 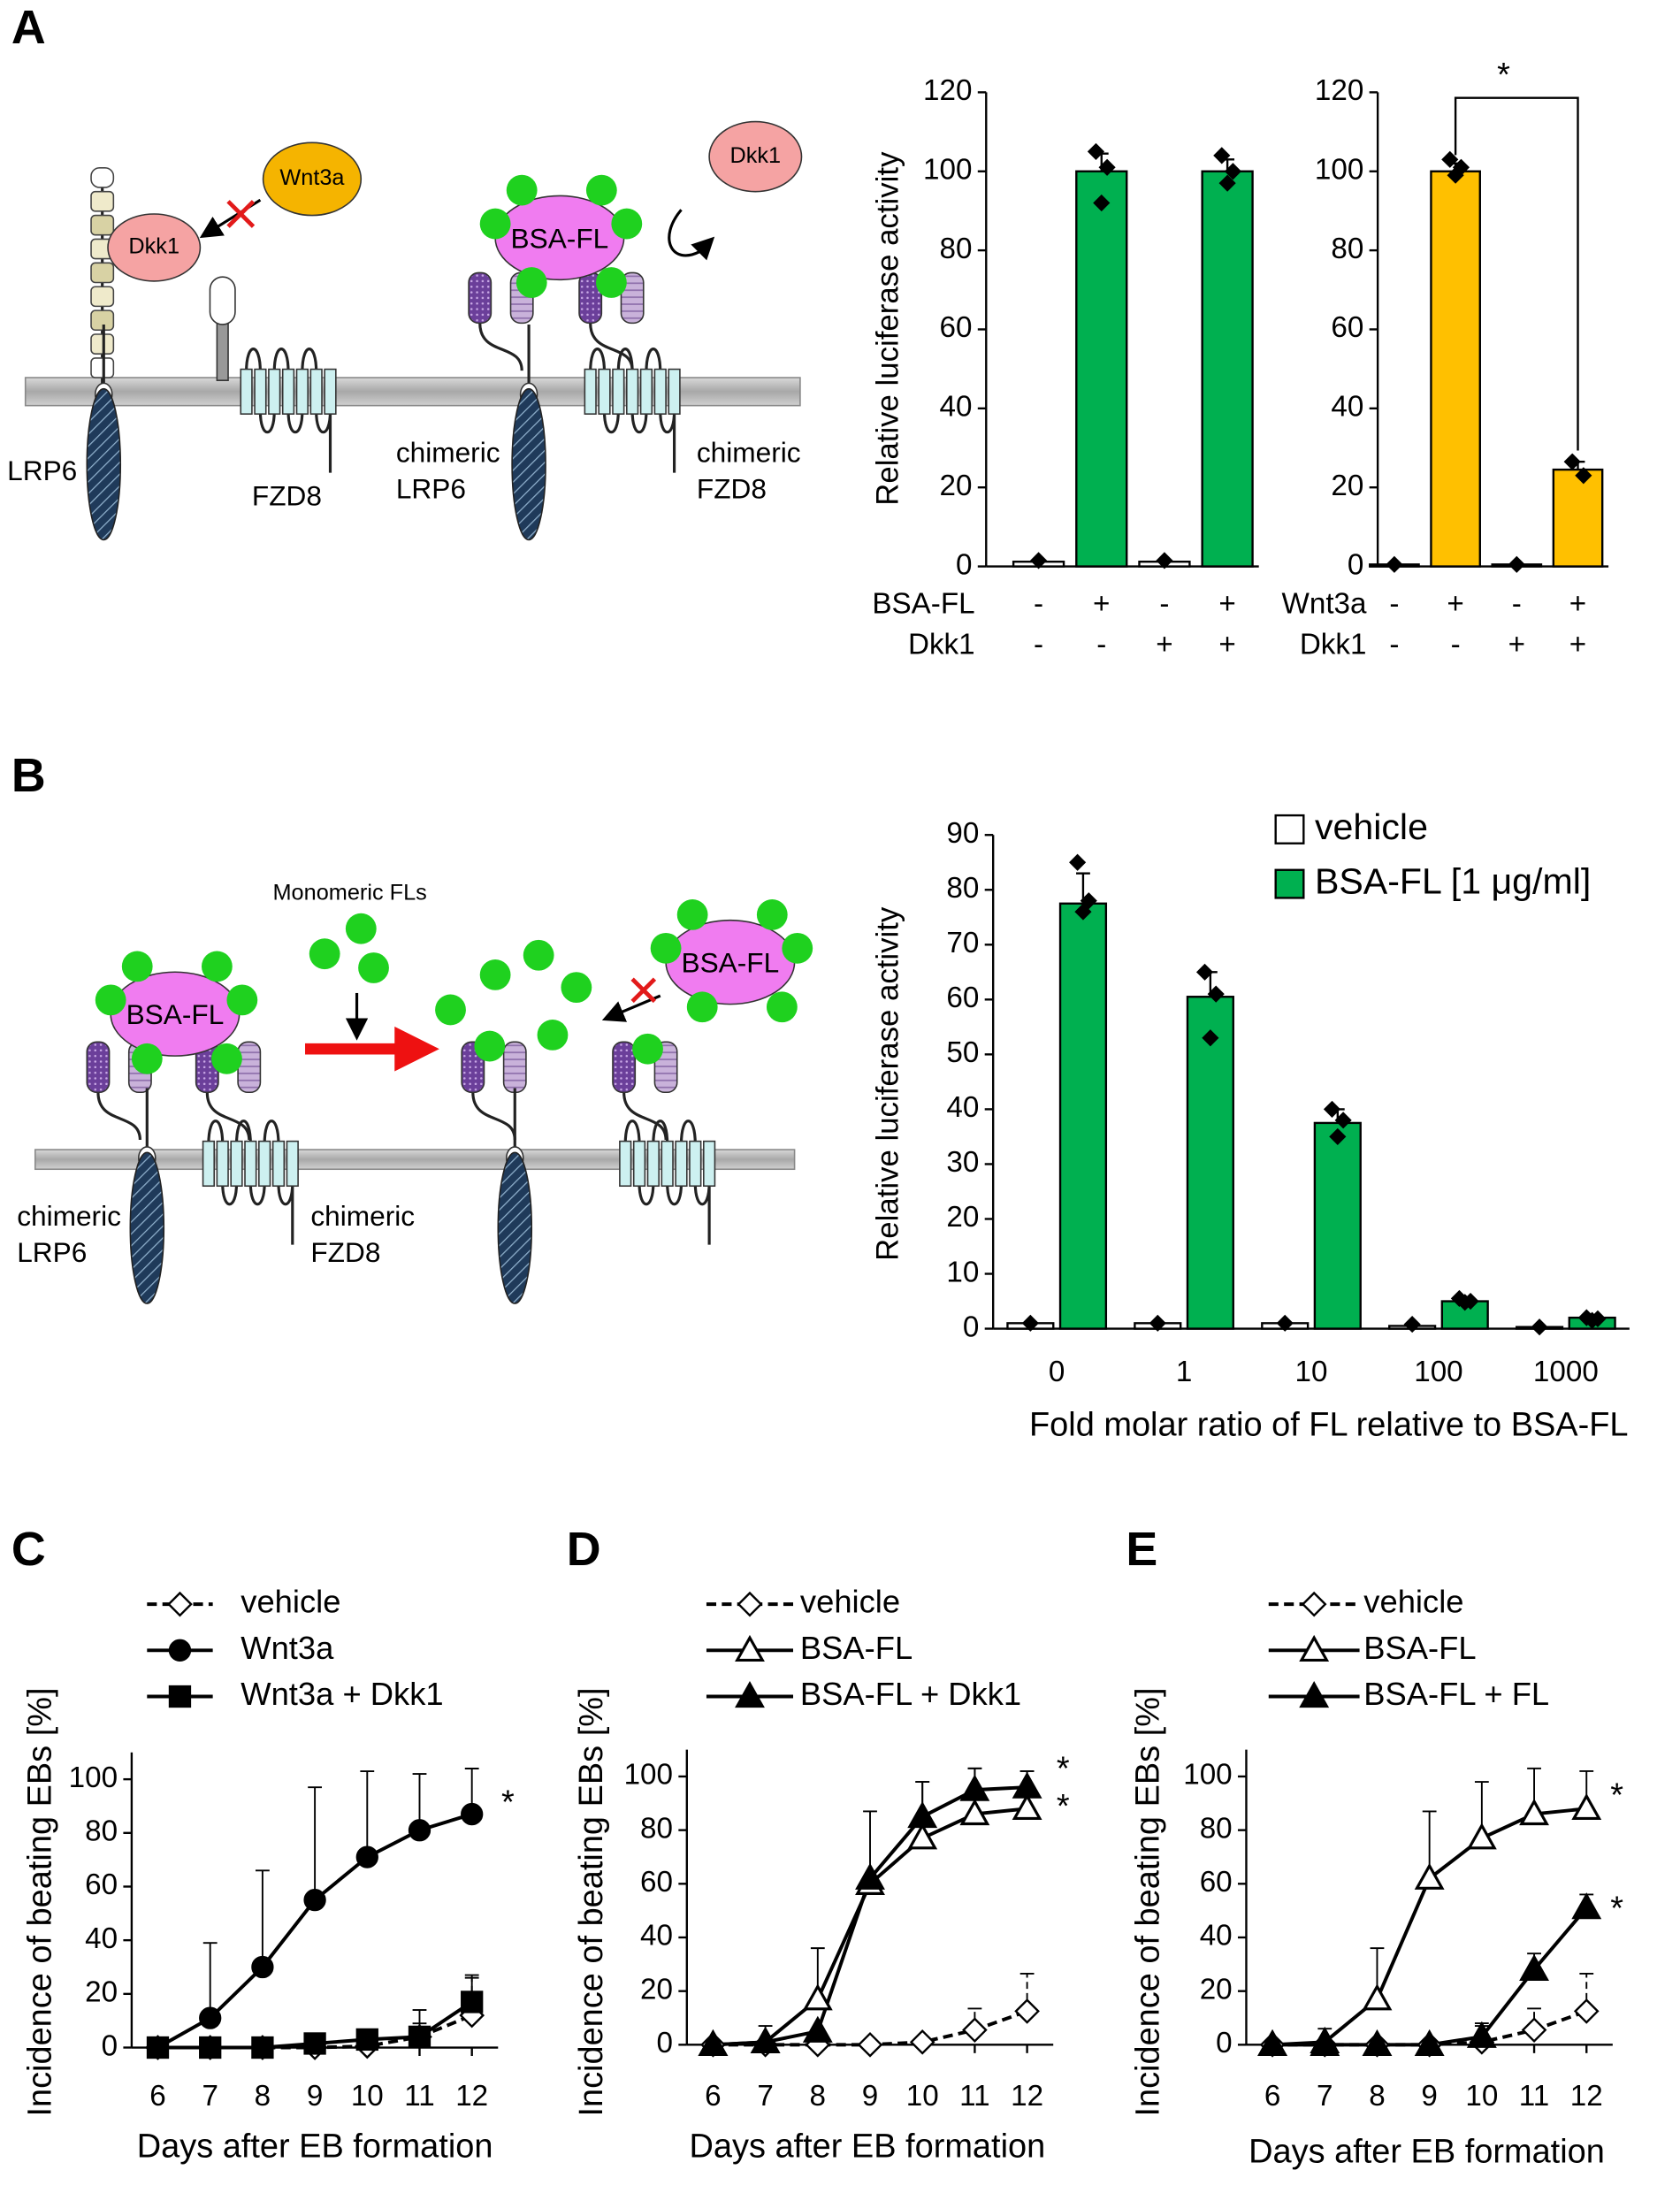 What do you see at coordinates (1413, 1602) in the screenshot?
I see `legend-label: vehicle` at bounding box center [1413, 1602].